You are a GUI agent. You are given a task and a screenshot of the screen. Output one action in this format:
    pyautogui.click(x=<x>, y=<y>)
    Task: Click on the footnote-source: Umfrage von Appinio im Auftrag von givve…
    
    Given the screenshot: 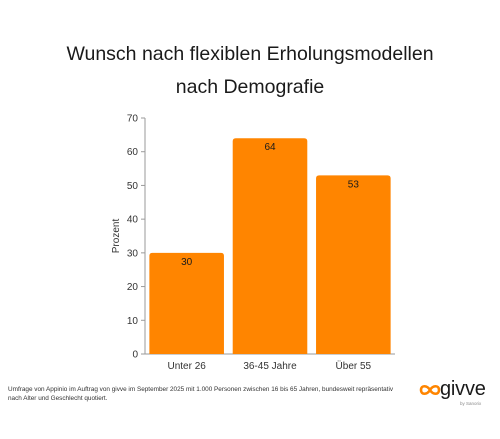 What is the action you would take?
    pyautogui.click(x=201, y=394)
    